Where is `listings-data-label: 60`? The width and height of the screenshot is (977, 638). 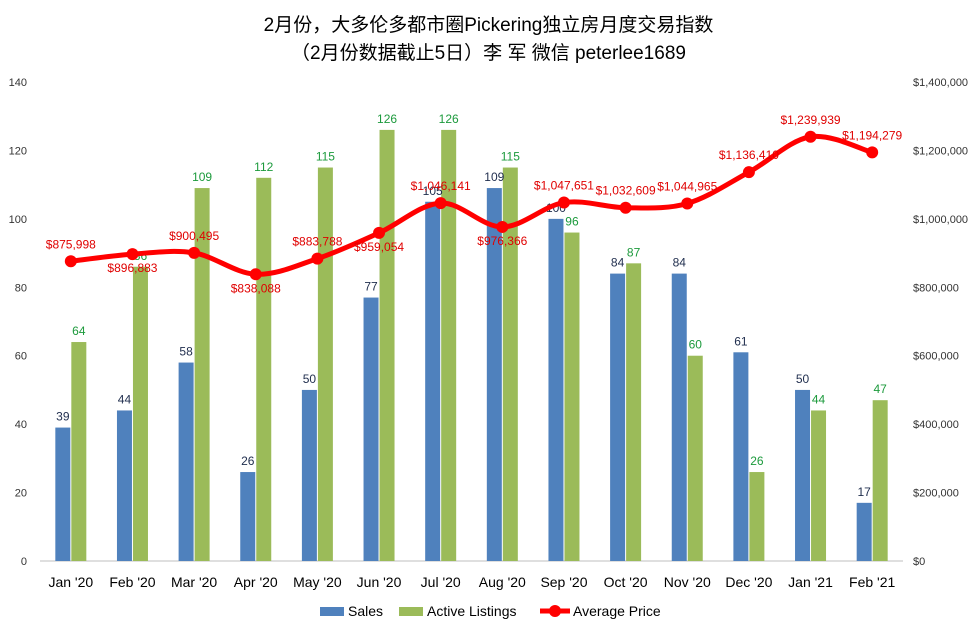 listings-data-label: 60 is located at coordinates (696, 345).